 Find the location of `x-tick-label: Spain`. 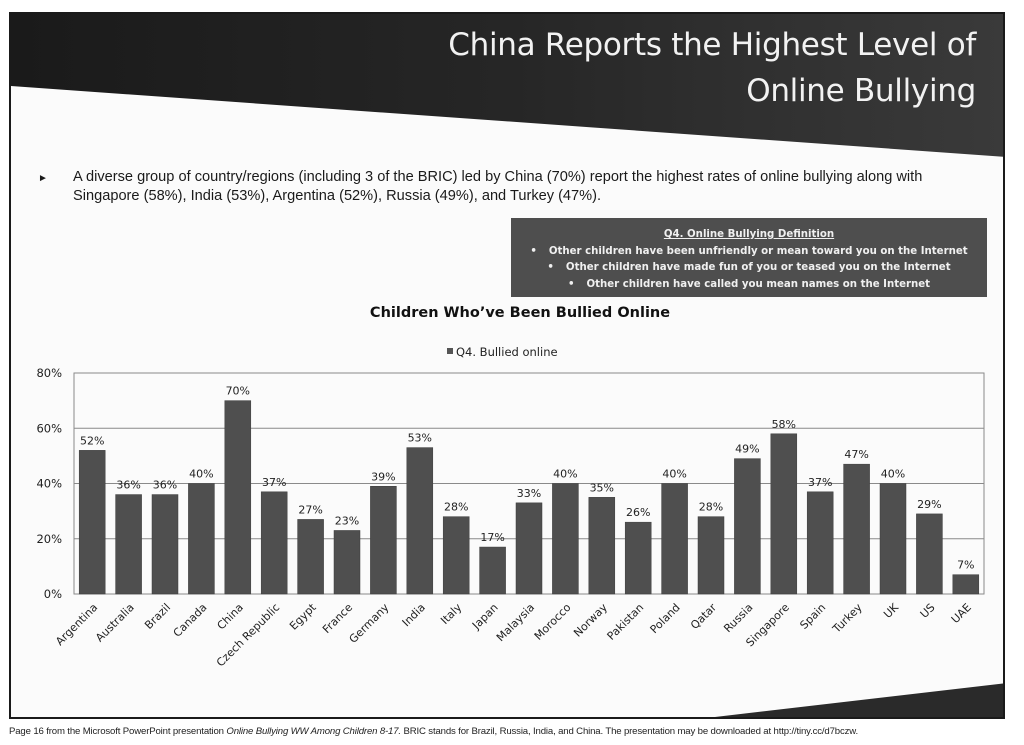

x-tick-label: Spain is located at coordinates (812, 616).